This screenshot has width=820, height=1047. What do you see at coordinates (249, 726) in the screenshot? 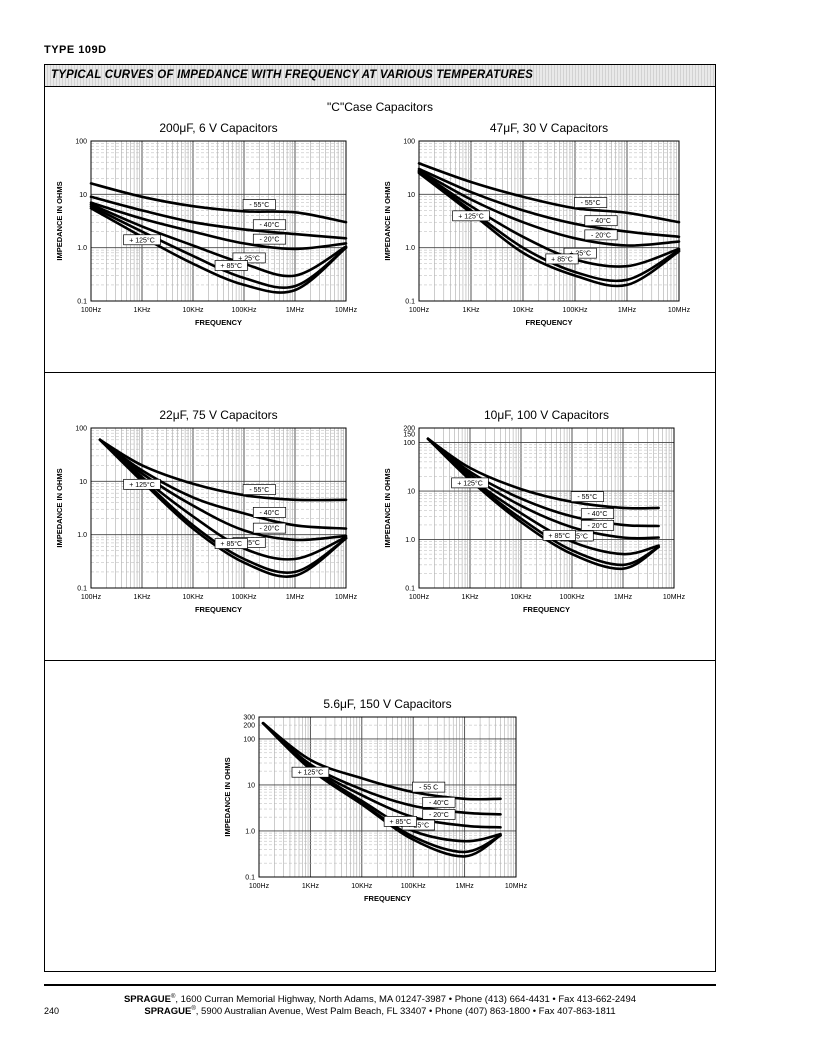
I see `y-tick-label: 200` at bounding box center [249, 726].